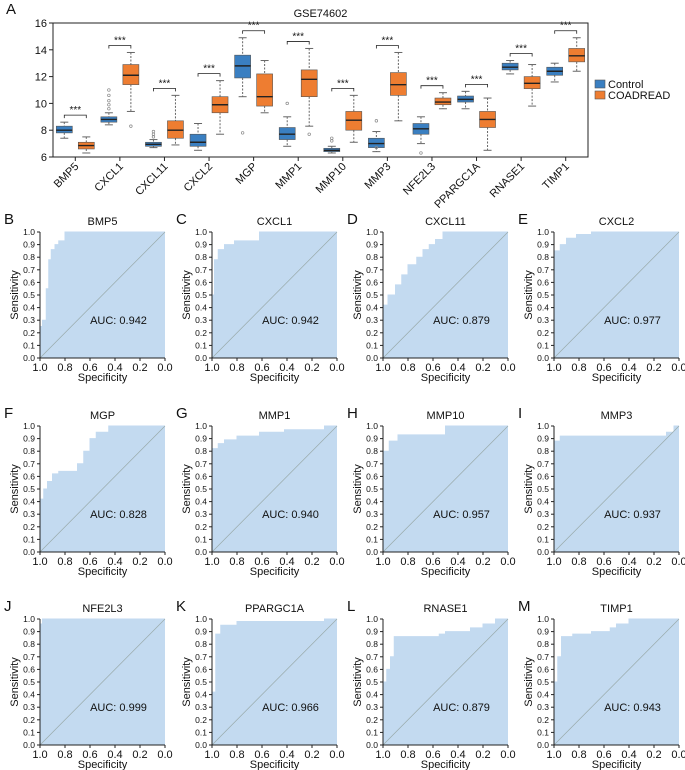 The image size is (685, 770). Describe the element at coordinates (103, 222) in the screenshot. I see `roc-title: BMP5` at that location.